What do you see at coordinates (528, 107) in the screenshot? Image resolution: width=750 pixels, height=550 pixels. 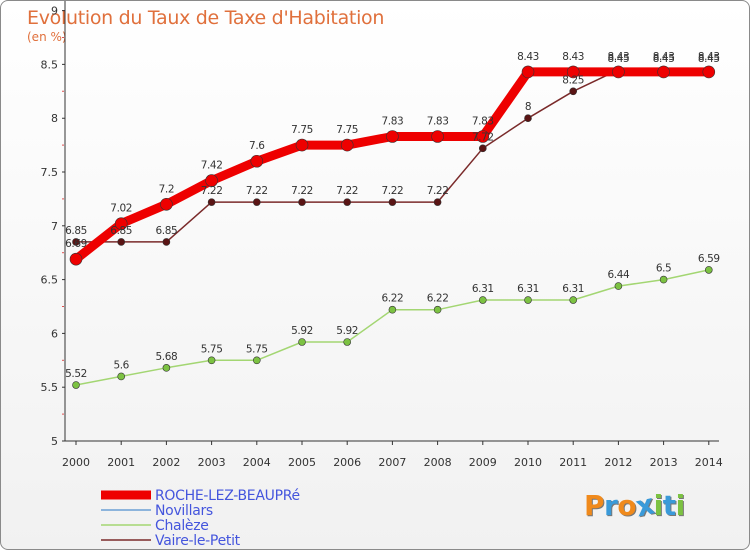 I see `data-label: 8` at bounding box center [528, 107].